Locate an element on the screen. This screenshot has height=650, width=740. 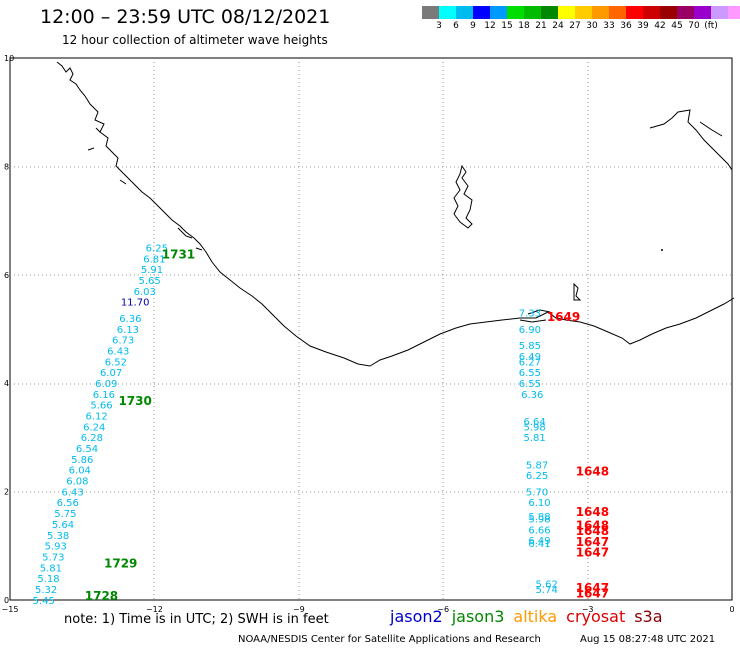
wave-height-value: 6.25 is located at coordinates (537, 476).